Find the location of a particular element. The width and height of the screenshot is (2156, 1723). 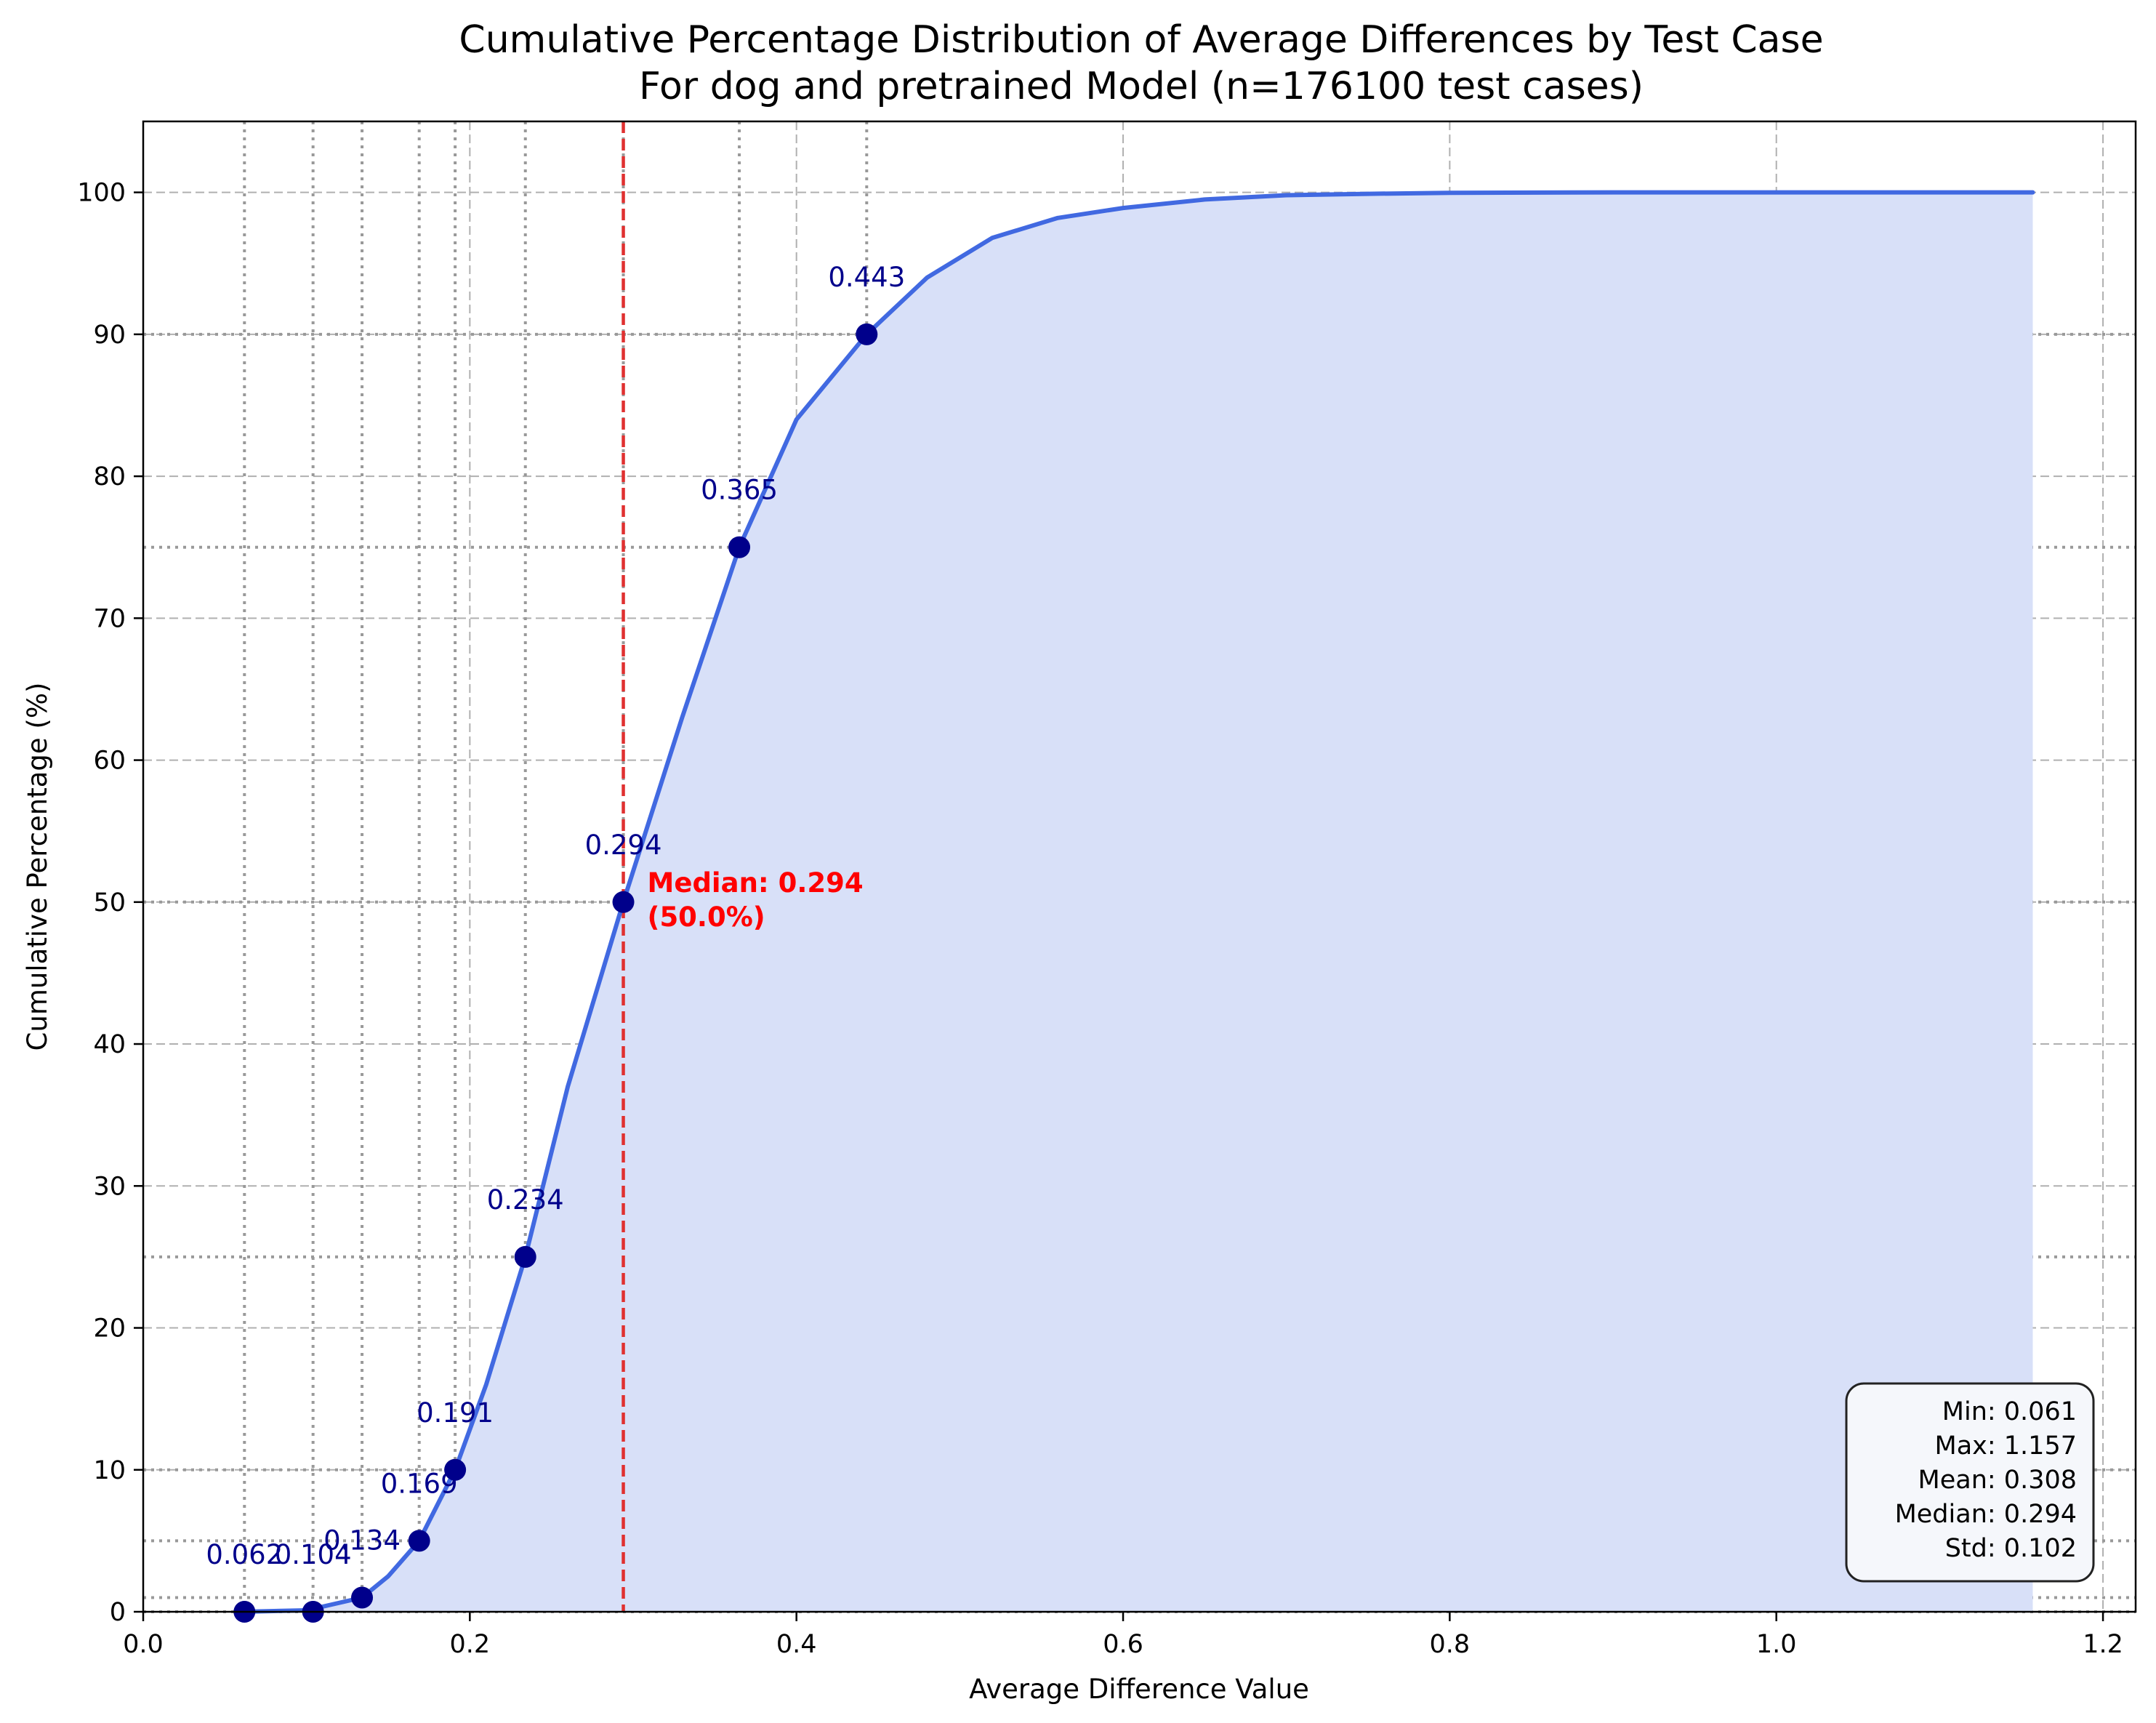

x-tick-label: 0.4 is located at coordinates (796, 1645).